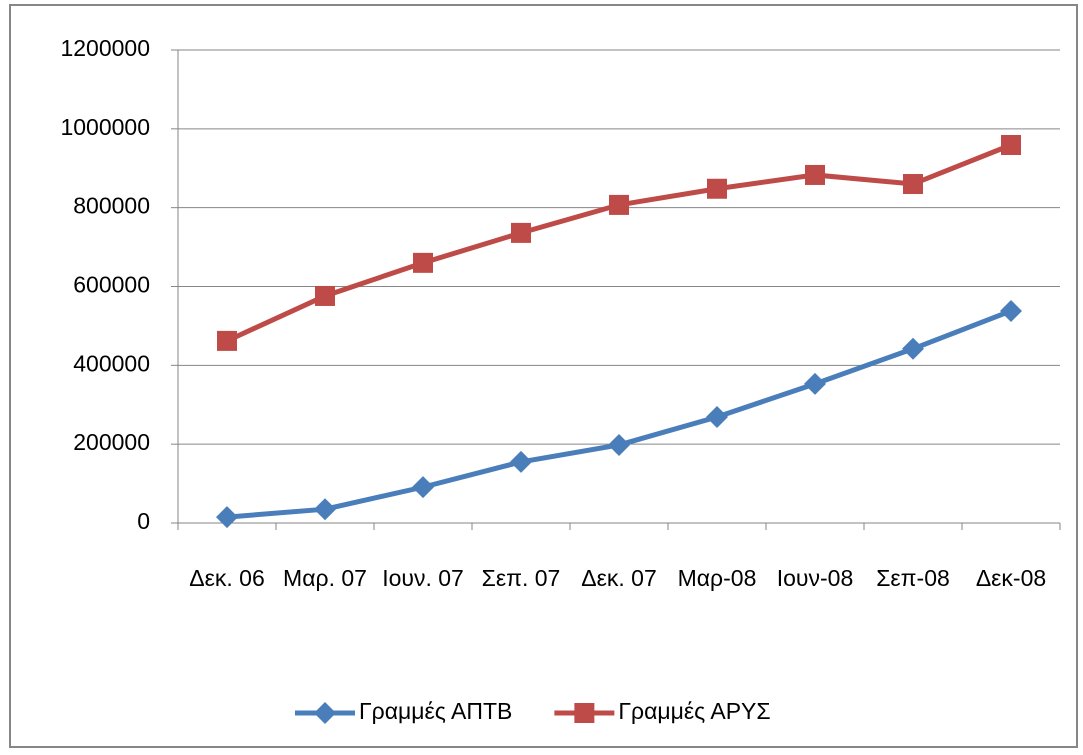  What do you see at coordinates (105, 127) in the screenshot?
I see `y-tick-label: 1000000` at bounding box center [105, 127].